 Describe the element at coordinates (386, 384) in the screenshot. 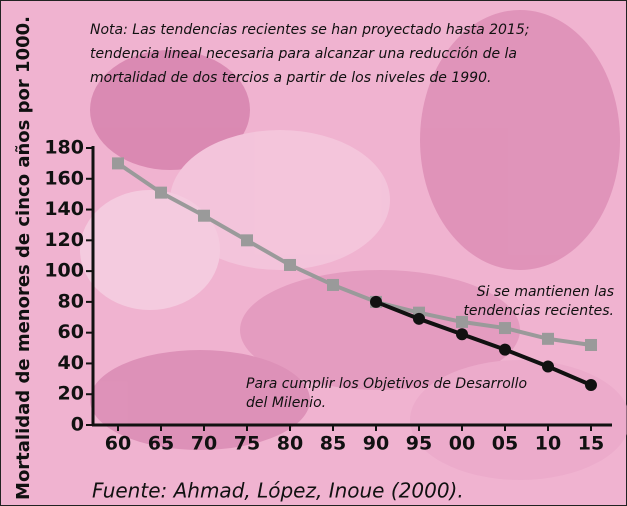

I see `series-label: Para cumplir los Objetivos de Desarrollo` at that location.